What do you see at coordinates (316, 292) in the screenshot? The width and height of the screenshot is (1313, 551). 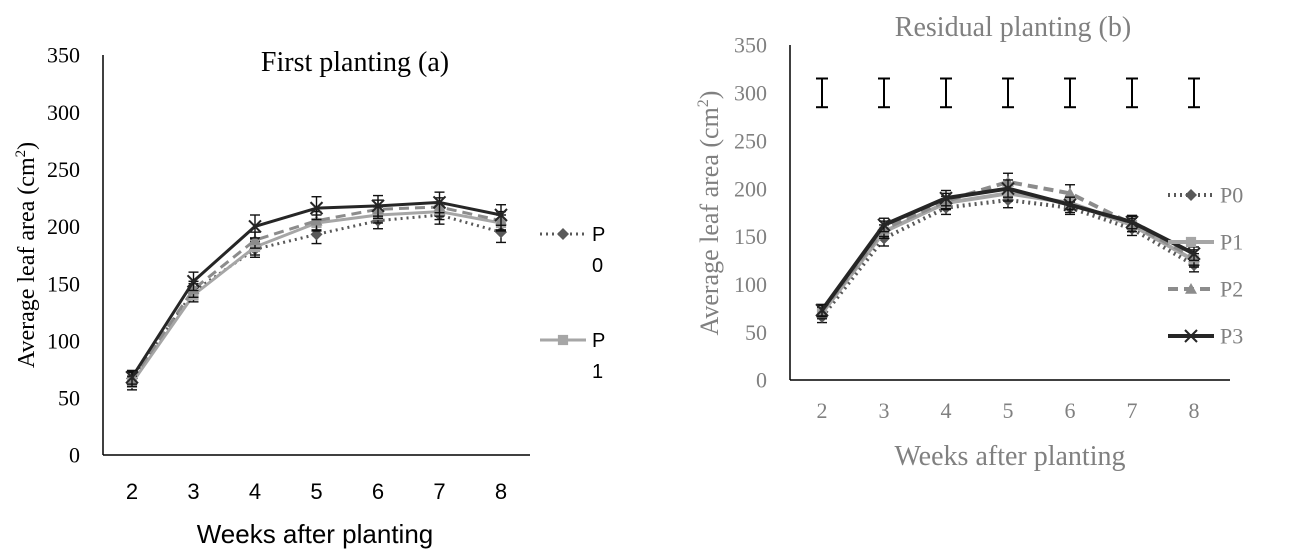 I see `series-p2` at bounding box center [316, 292].